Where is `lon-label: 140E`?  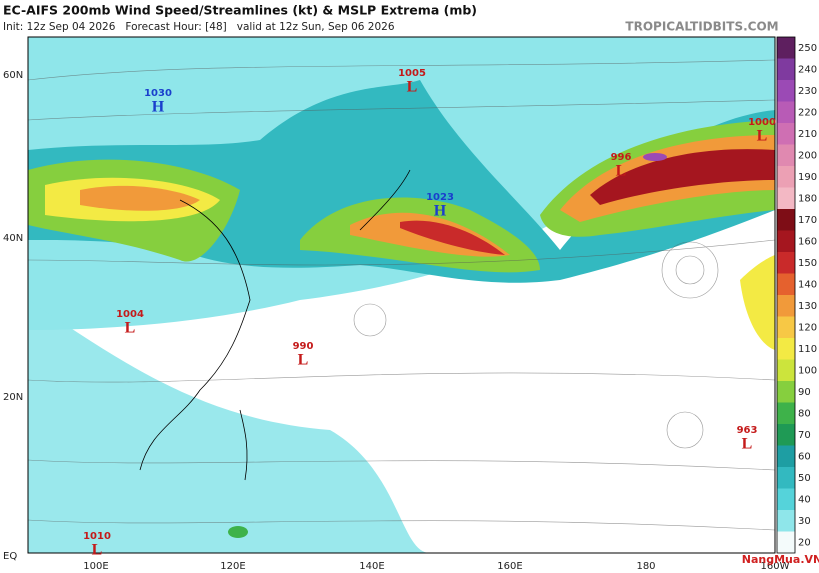
lon-label: 140E is located at coordinates (371, 566).